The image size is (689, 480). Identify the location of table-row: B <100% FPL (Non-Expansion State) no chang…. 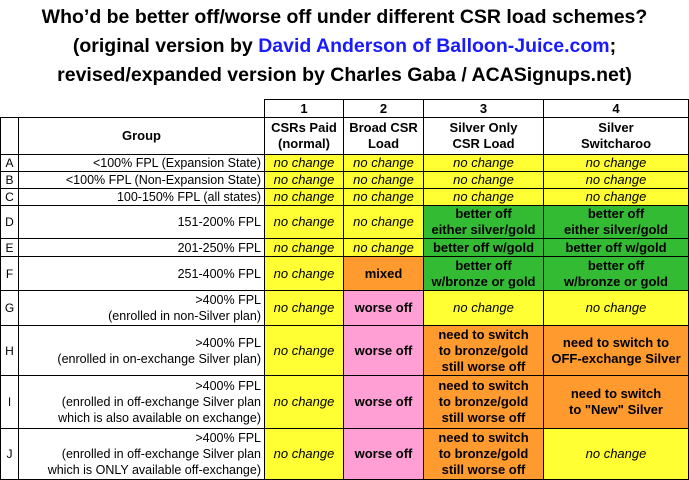
(344, 180).